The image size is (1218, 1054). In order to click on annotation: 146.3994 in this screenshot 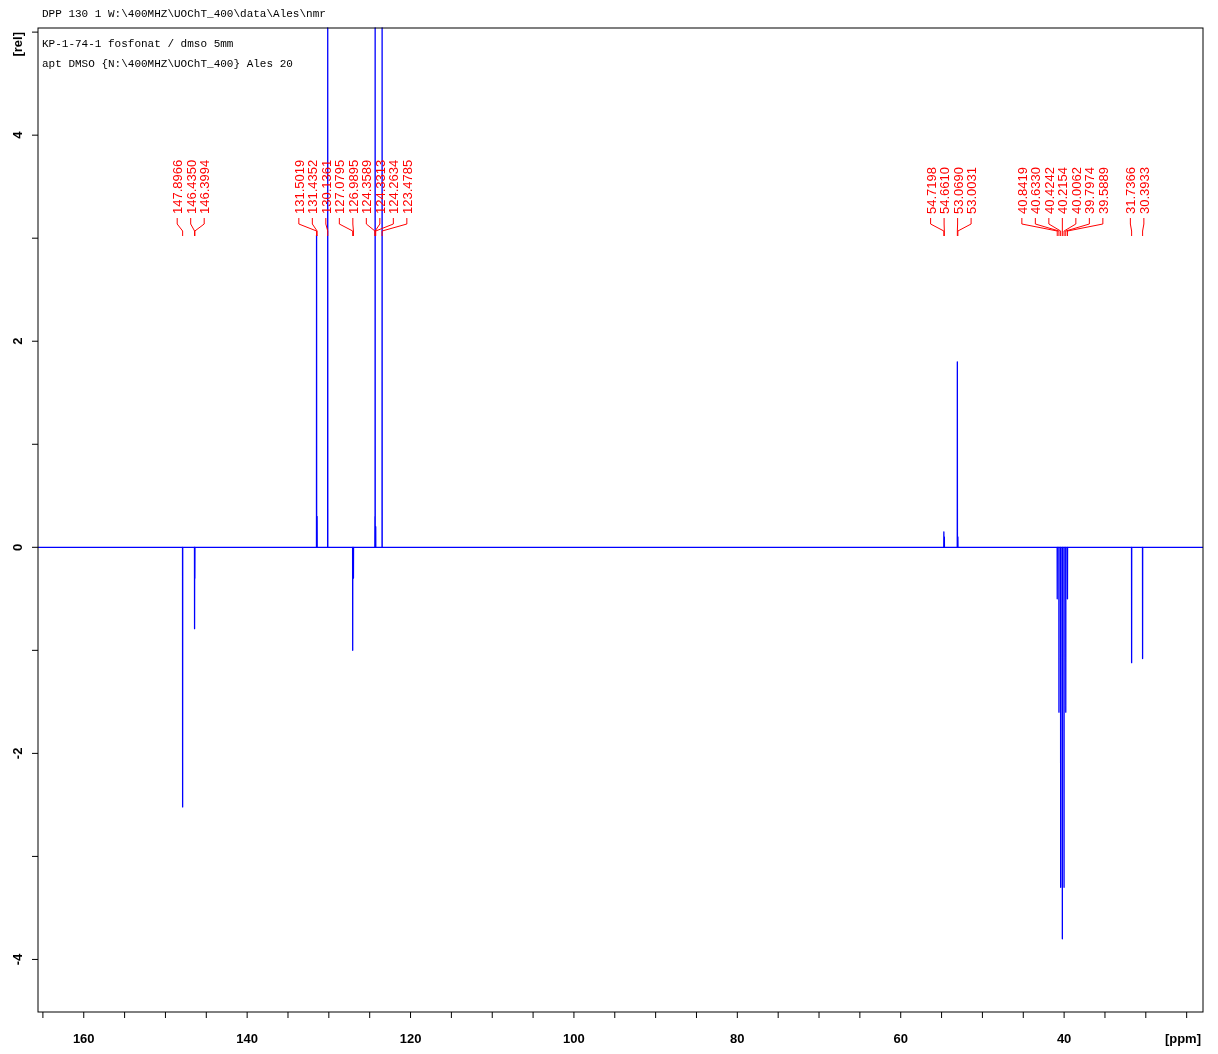, I will do `click(205, 186)`.